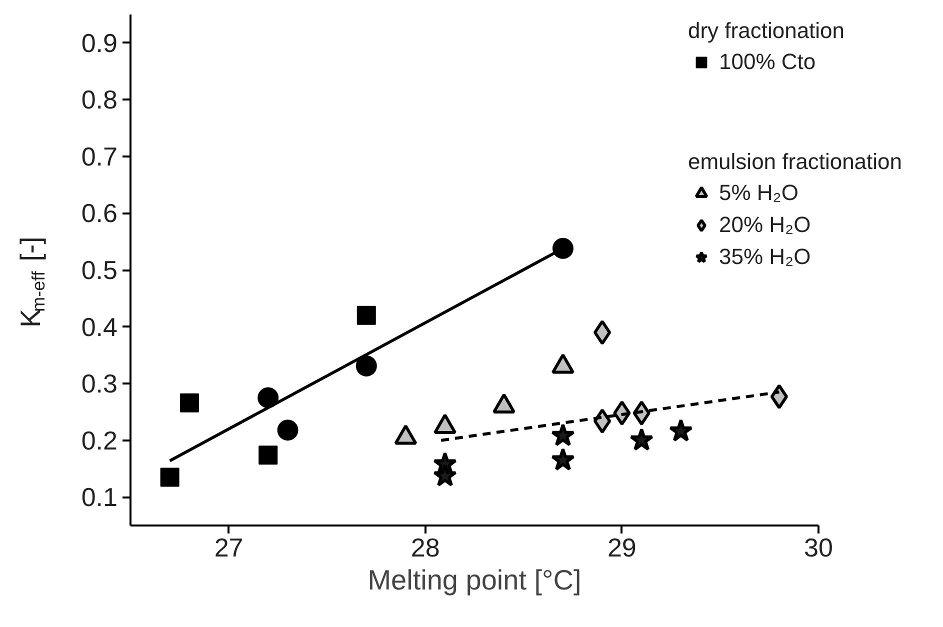  I want to click on y-tick-label: 0.2, so click(99, 440).